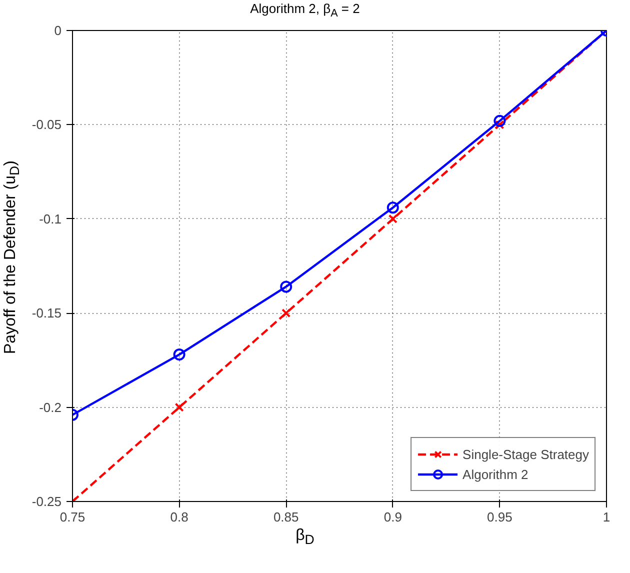  Describe the element at coordinates (305, 538) in the screenshot. I see `x-axis-title: β$_{D}$` at that location.